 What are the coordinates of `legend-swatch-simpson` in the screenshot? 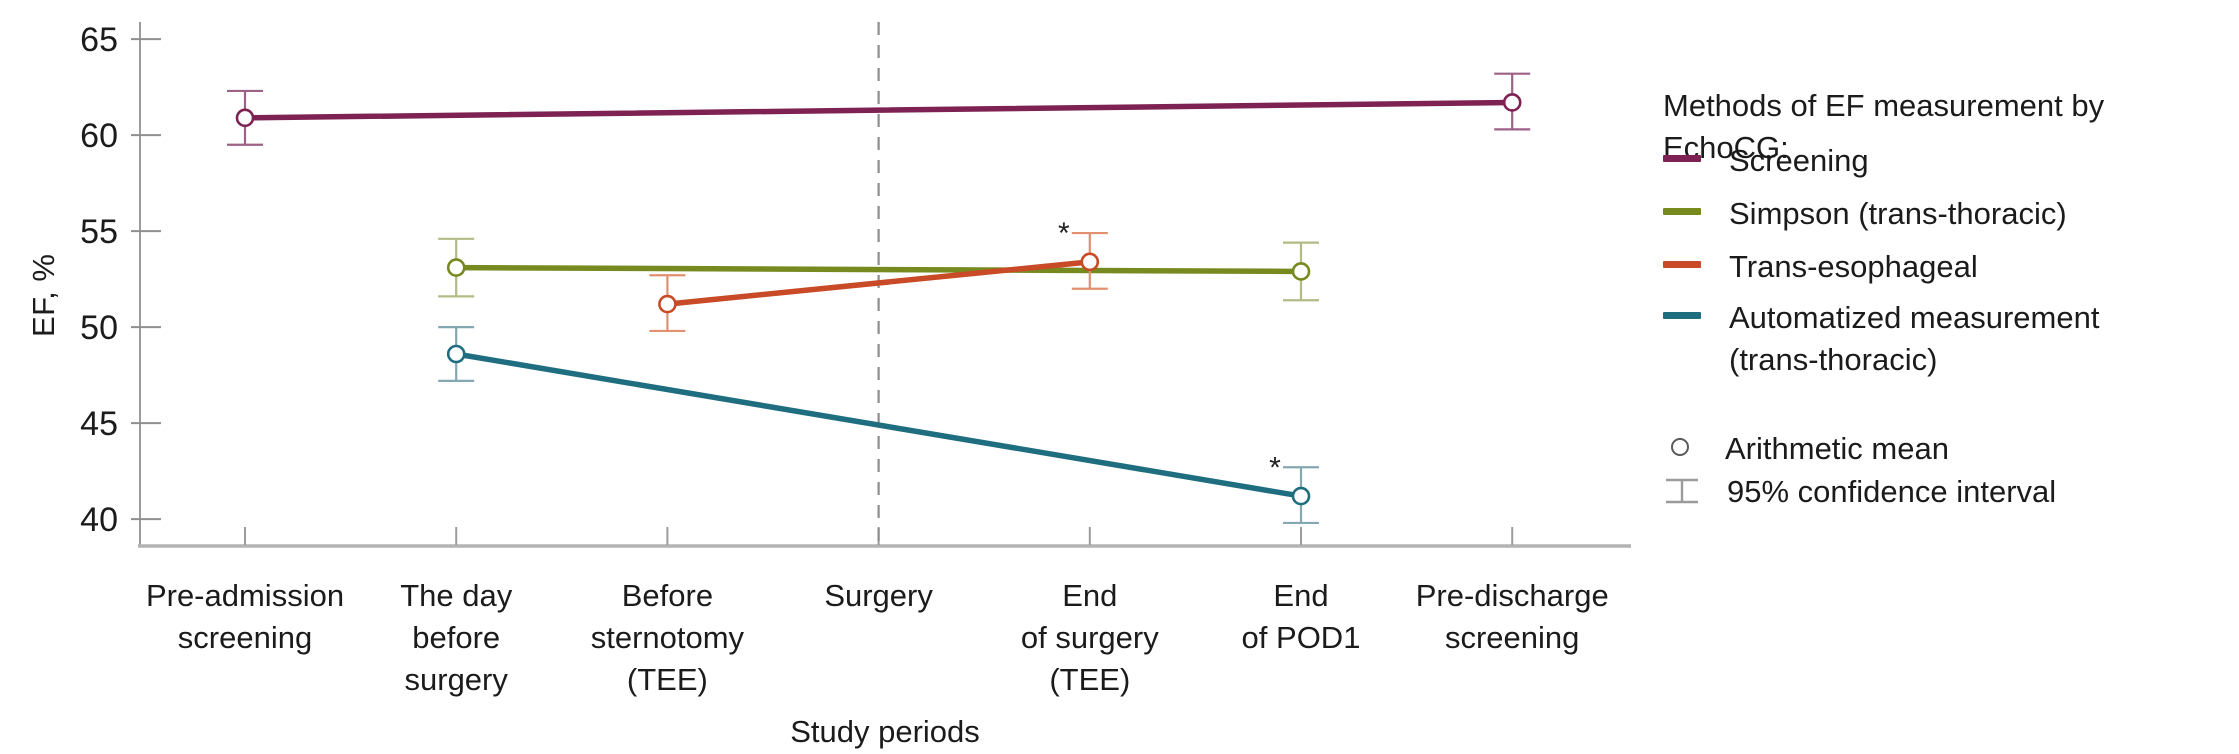 It's located at (1682, 211).